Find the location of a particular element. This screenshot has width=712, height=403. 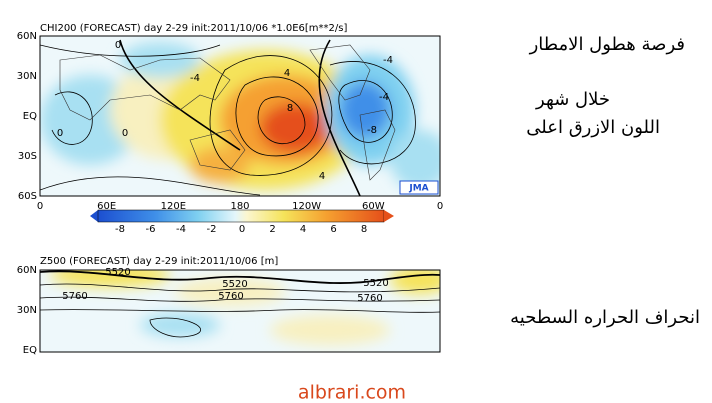

colorbar-label: 4 is located at coordinates (303, 229).